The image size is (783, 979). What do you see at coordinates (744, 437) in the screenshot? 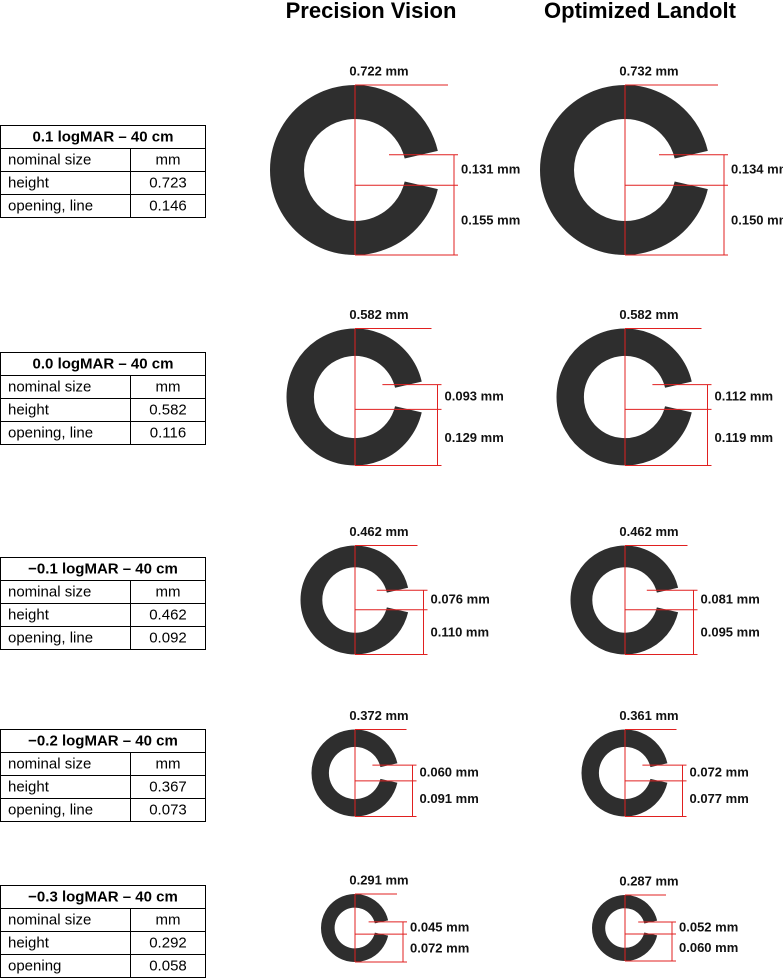
I see `line-label: 0.119 mm` at bounding box center [744, 437].